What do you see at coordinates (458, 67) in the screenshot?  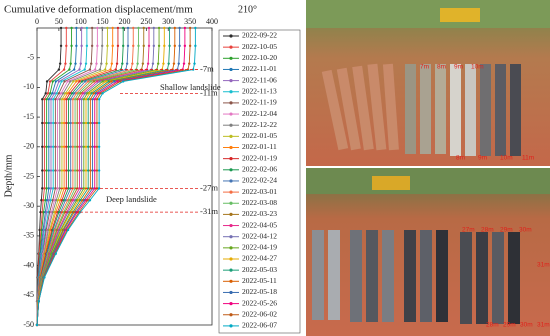 I see `photo-label: 9m` at bounding box center [458, 67].